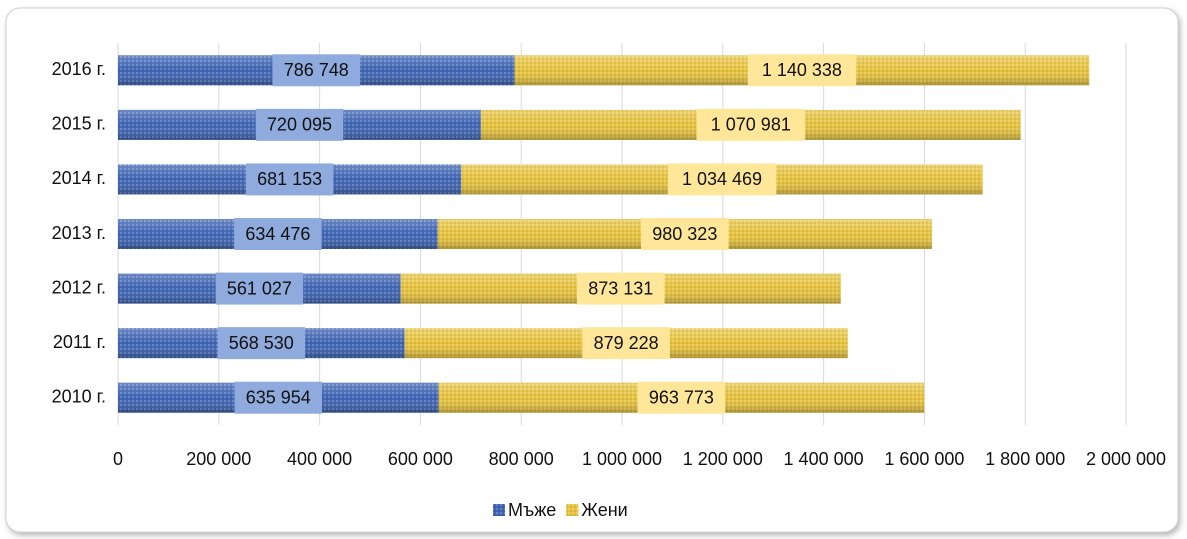  I want to click on x-tick-label: 400 000, so click(319, 459).